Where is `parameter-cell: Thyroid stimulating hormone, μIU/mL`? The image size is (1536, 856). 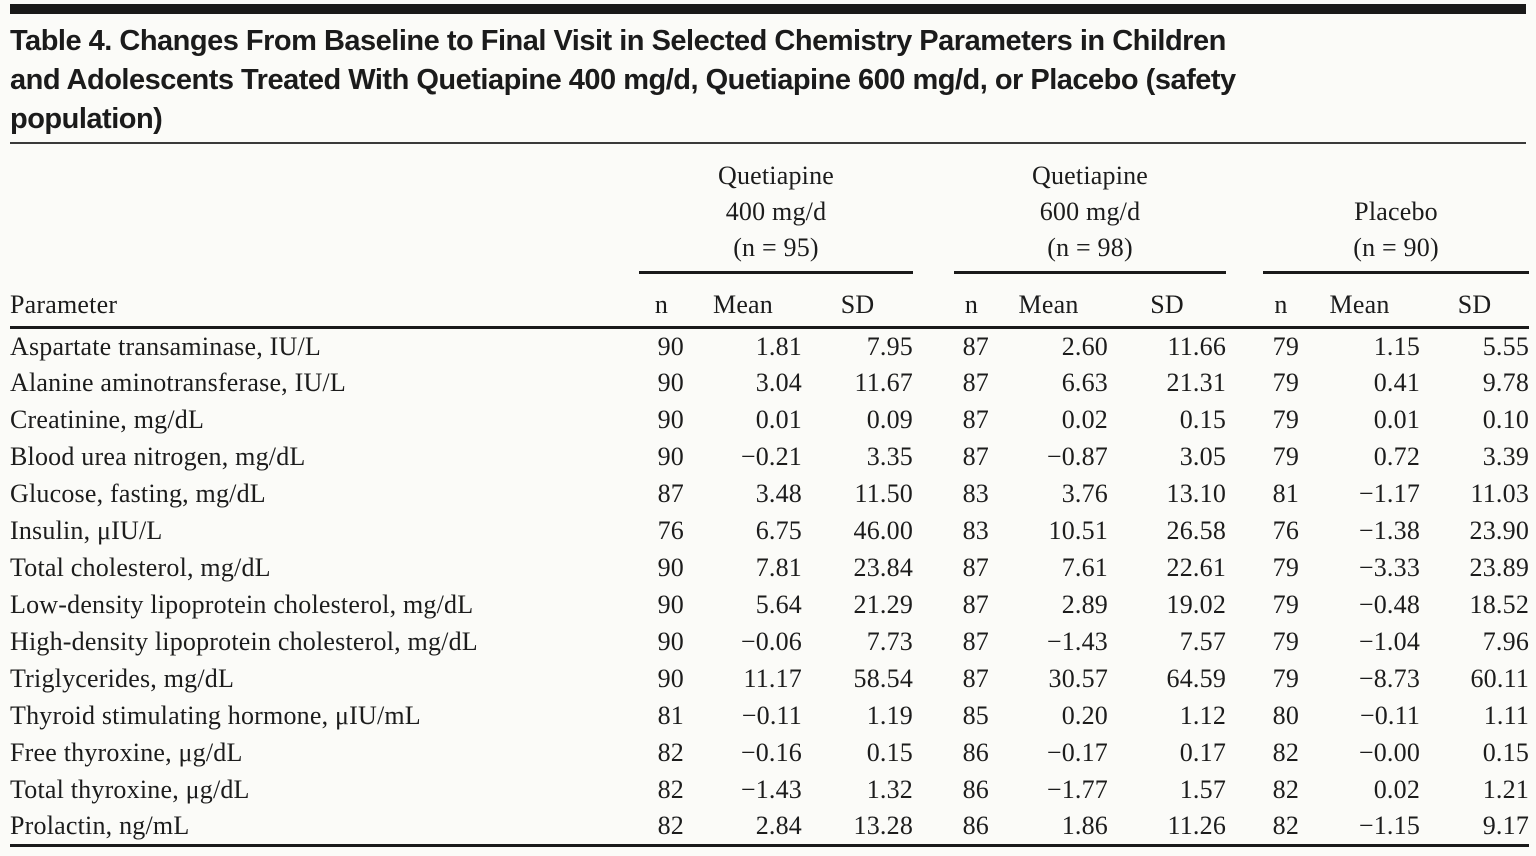
parameter-cell: Thyroid stimulating hormone, μIU/mL is located at coordinates (215, 715).